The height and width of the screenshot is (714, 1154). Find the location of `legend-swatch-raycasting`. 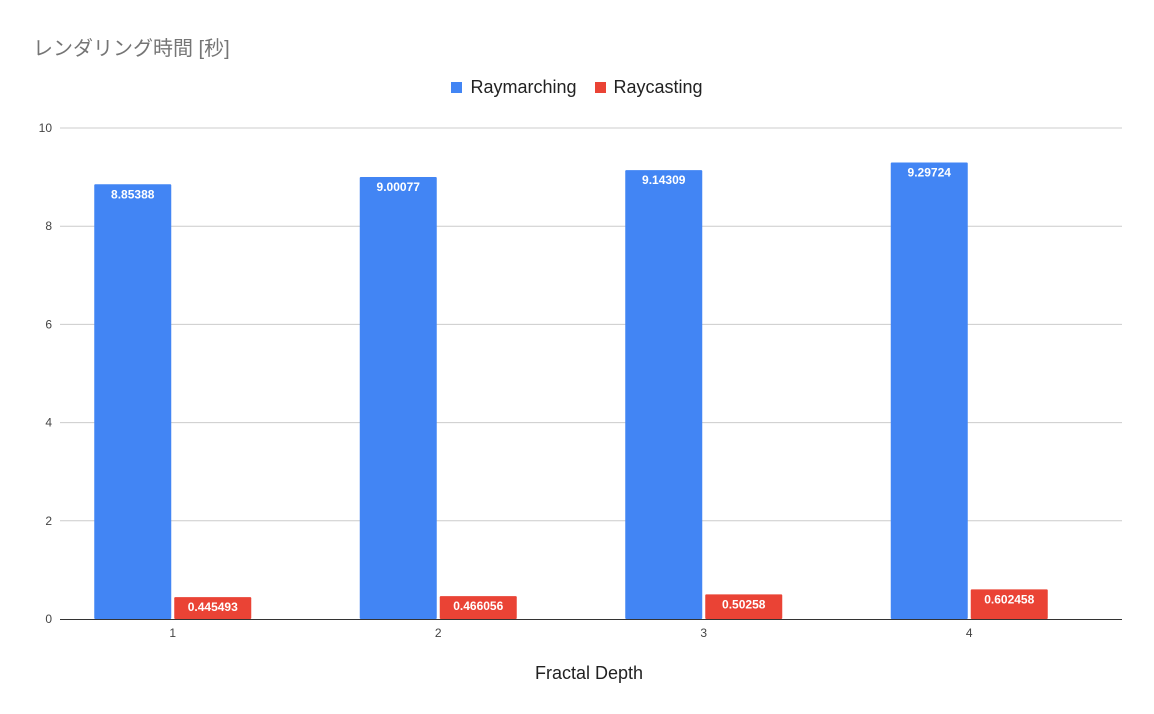

legend-swatch-raycasting is located at coordinates (600, 87).